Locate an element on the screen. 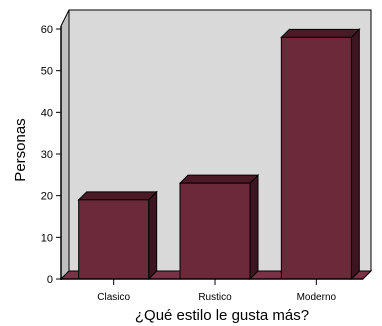  y-tick-label: 60 is located at coordinates (47, 30).